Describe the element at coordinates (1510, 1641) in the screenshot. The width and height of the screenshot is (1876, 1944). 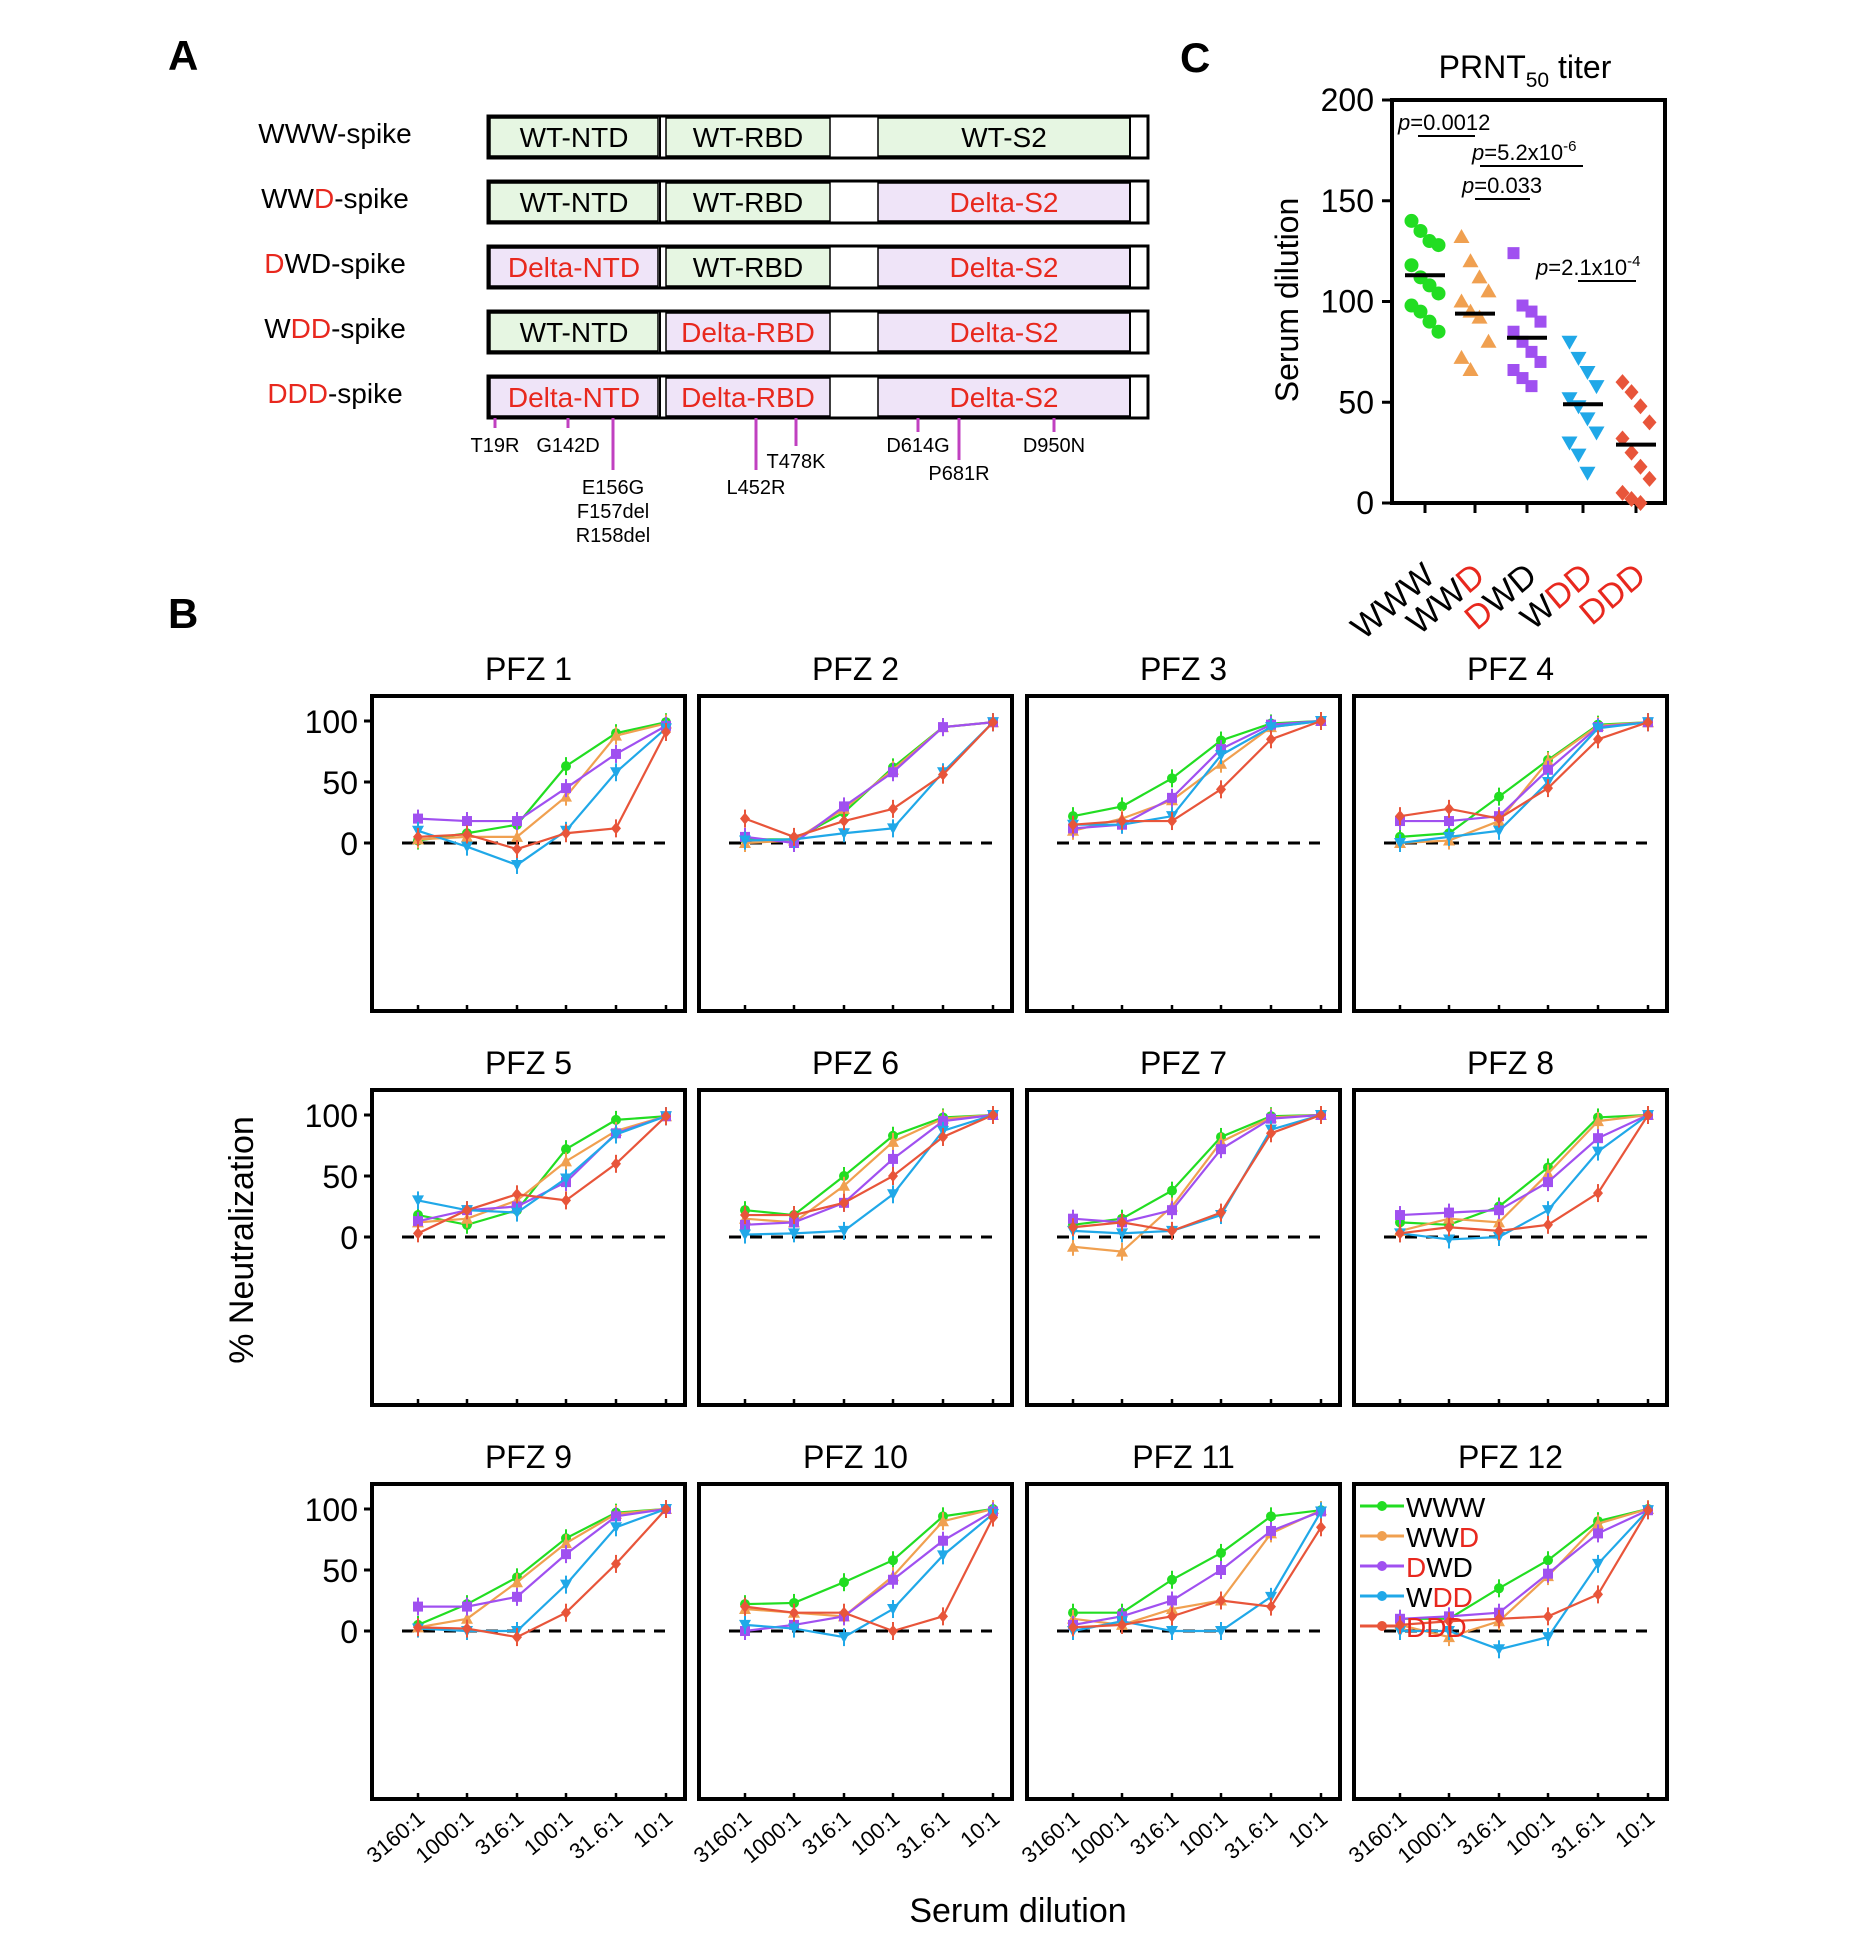
I see `subplot-frame` at that location.